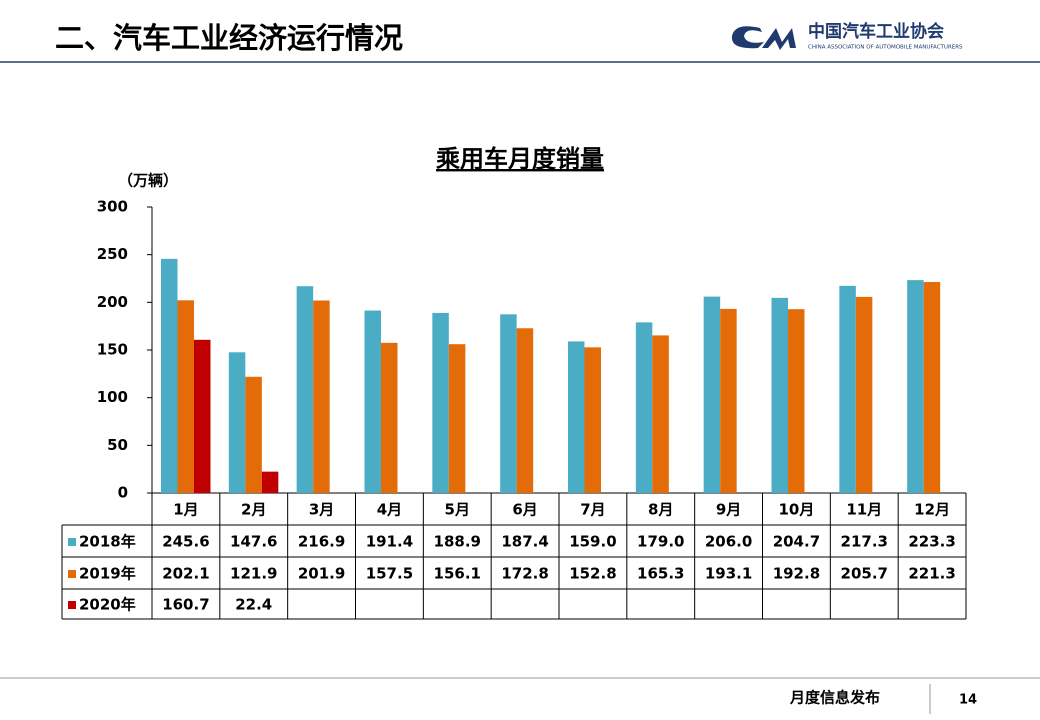  Describe the element at coordinates (253, 542) in the screenshot. I see `table-value: 147.6` at that location.